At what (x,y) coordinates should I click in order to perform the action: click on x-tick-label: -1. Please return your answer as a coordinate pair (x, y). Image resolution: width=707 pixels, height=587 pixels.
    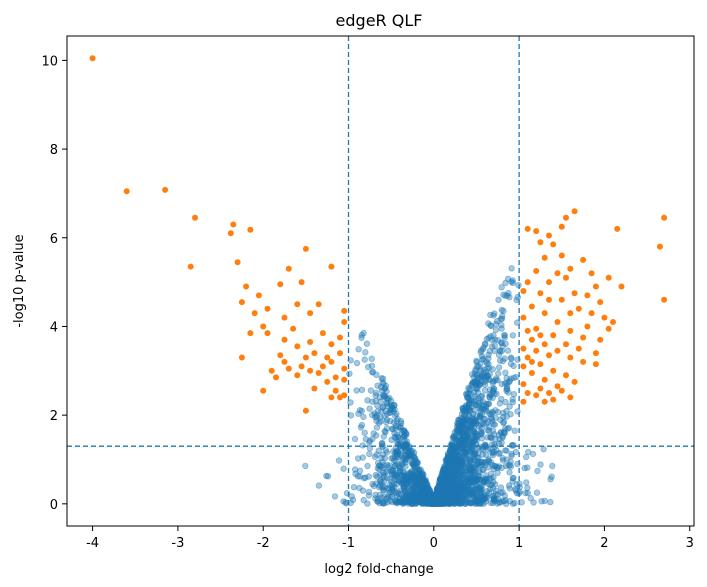
    Looking at the image, I should click on (348, 543).